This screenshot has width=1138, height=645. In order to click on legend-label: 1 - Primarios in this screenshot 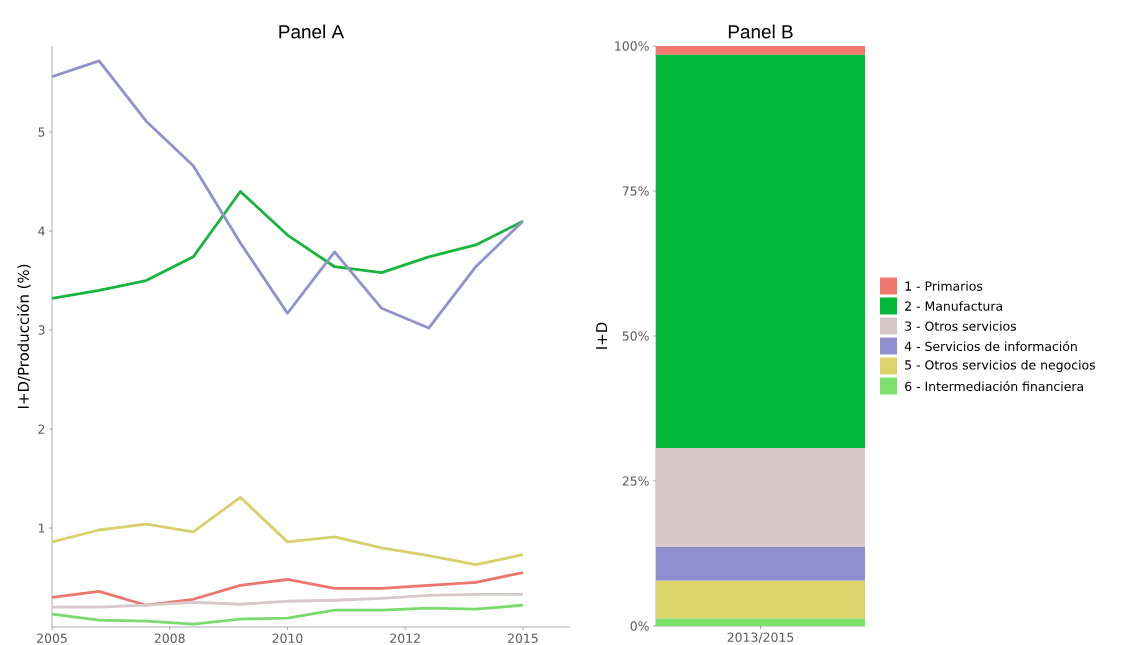, I will do `click(944, 286)`.